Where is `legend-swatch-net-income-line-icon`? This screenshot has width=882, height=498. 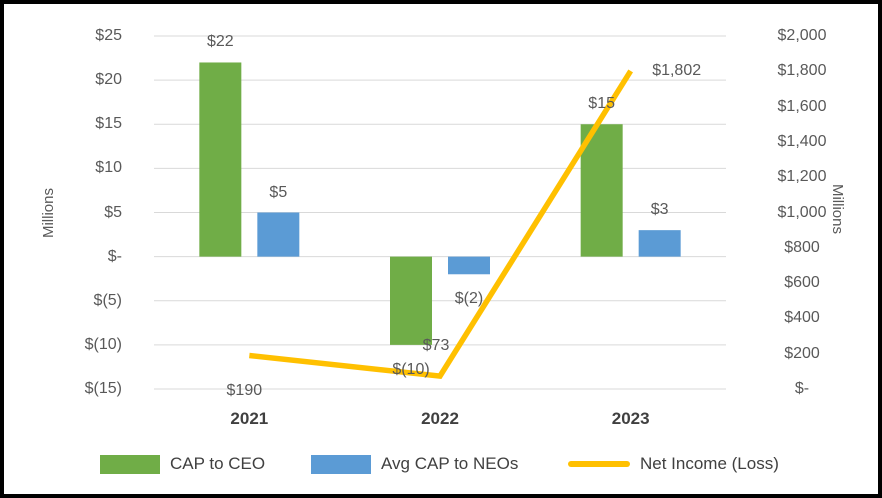
legend-swatch-net-income-line-icon is located at coordinates (599, 464).